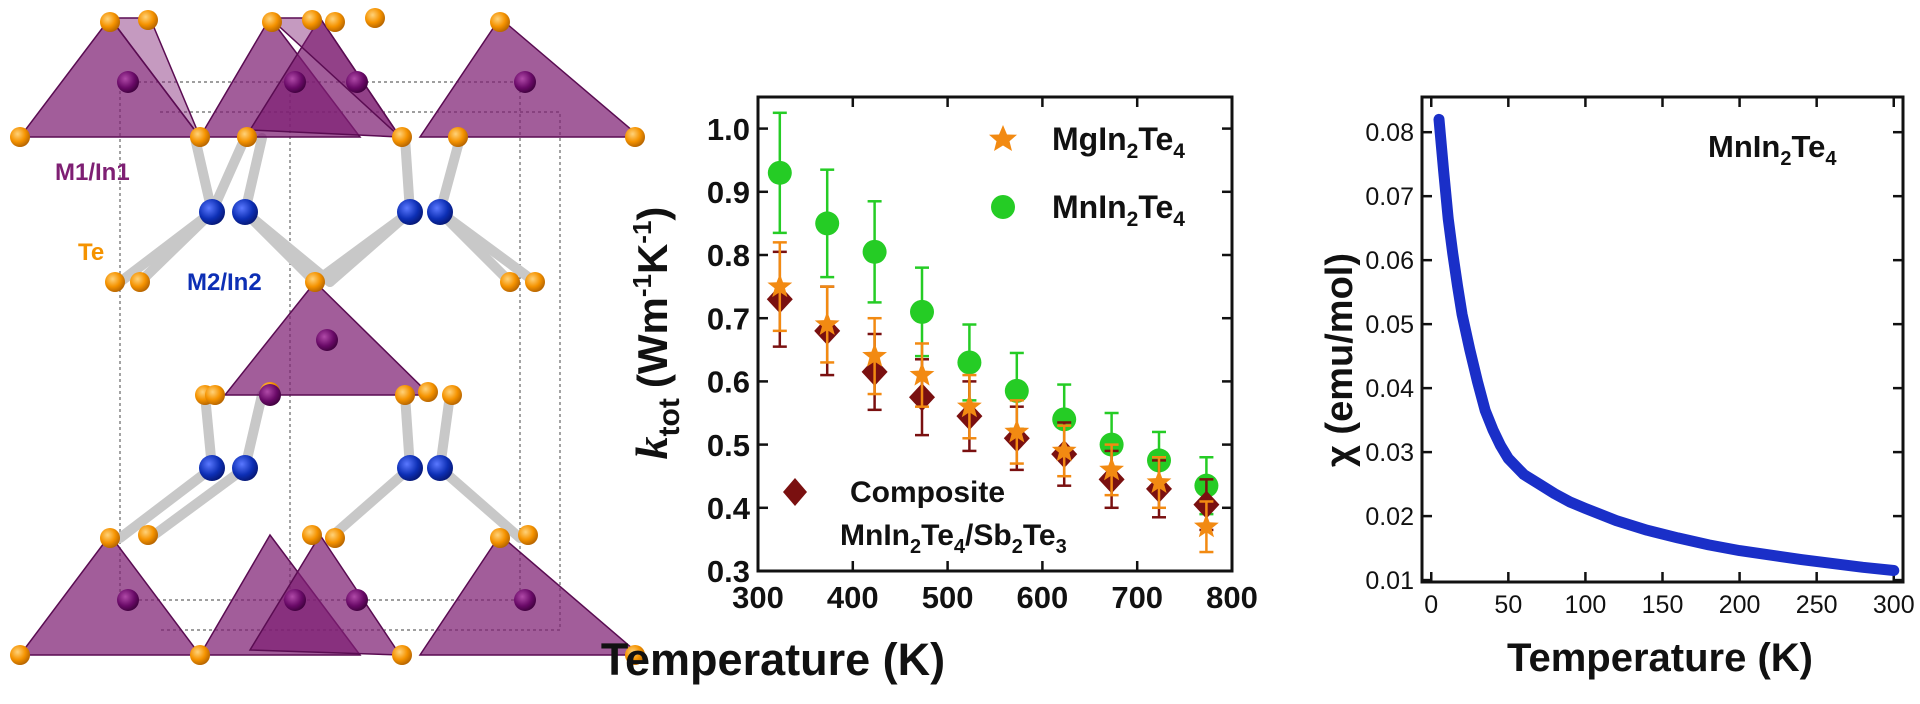 The width and height of the screenshot is (1920, 704). Describe the element at coordinates (728, 445) in the screenshot. I see `chart-b-ytick-label: 0.5` at that location.